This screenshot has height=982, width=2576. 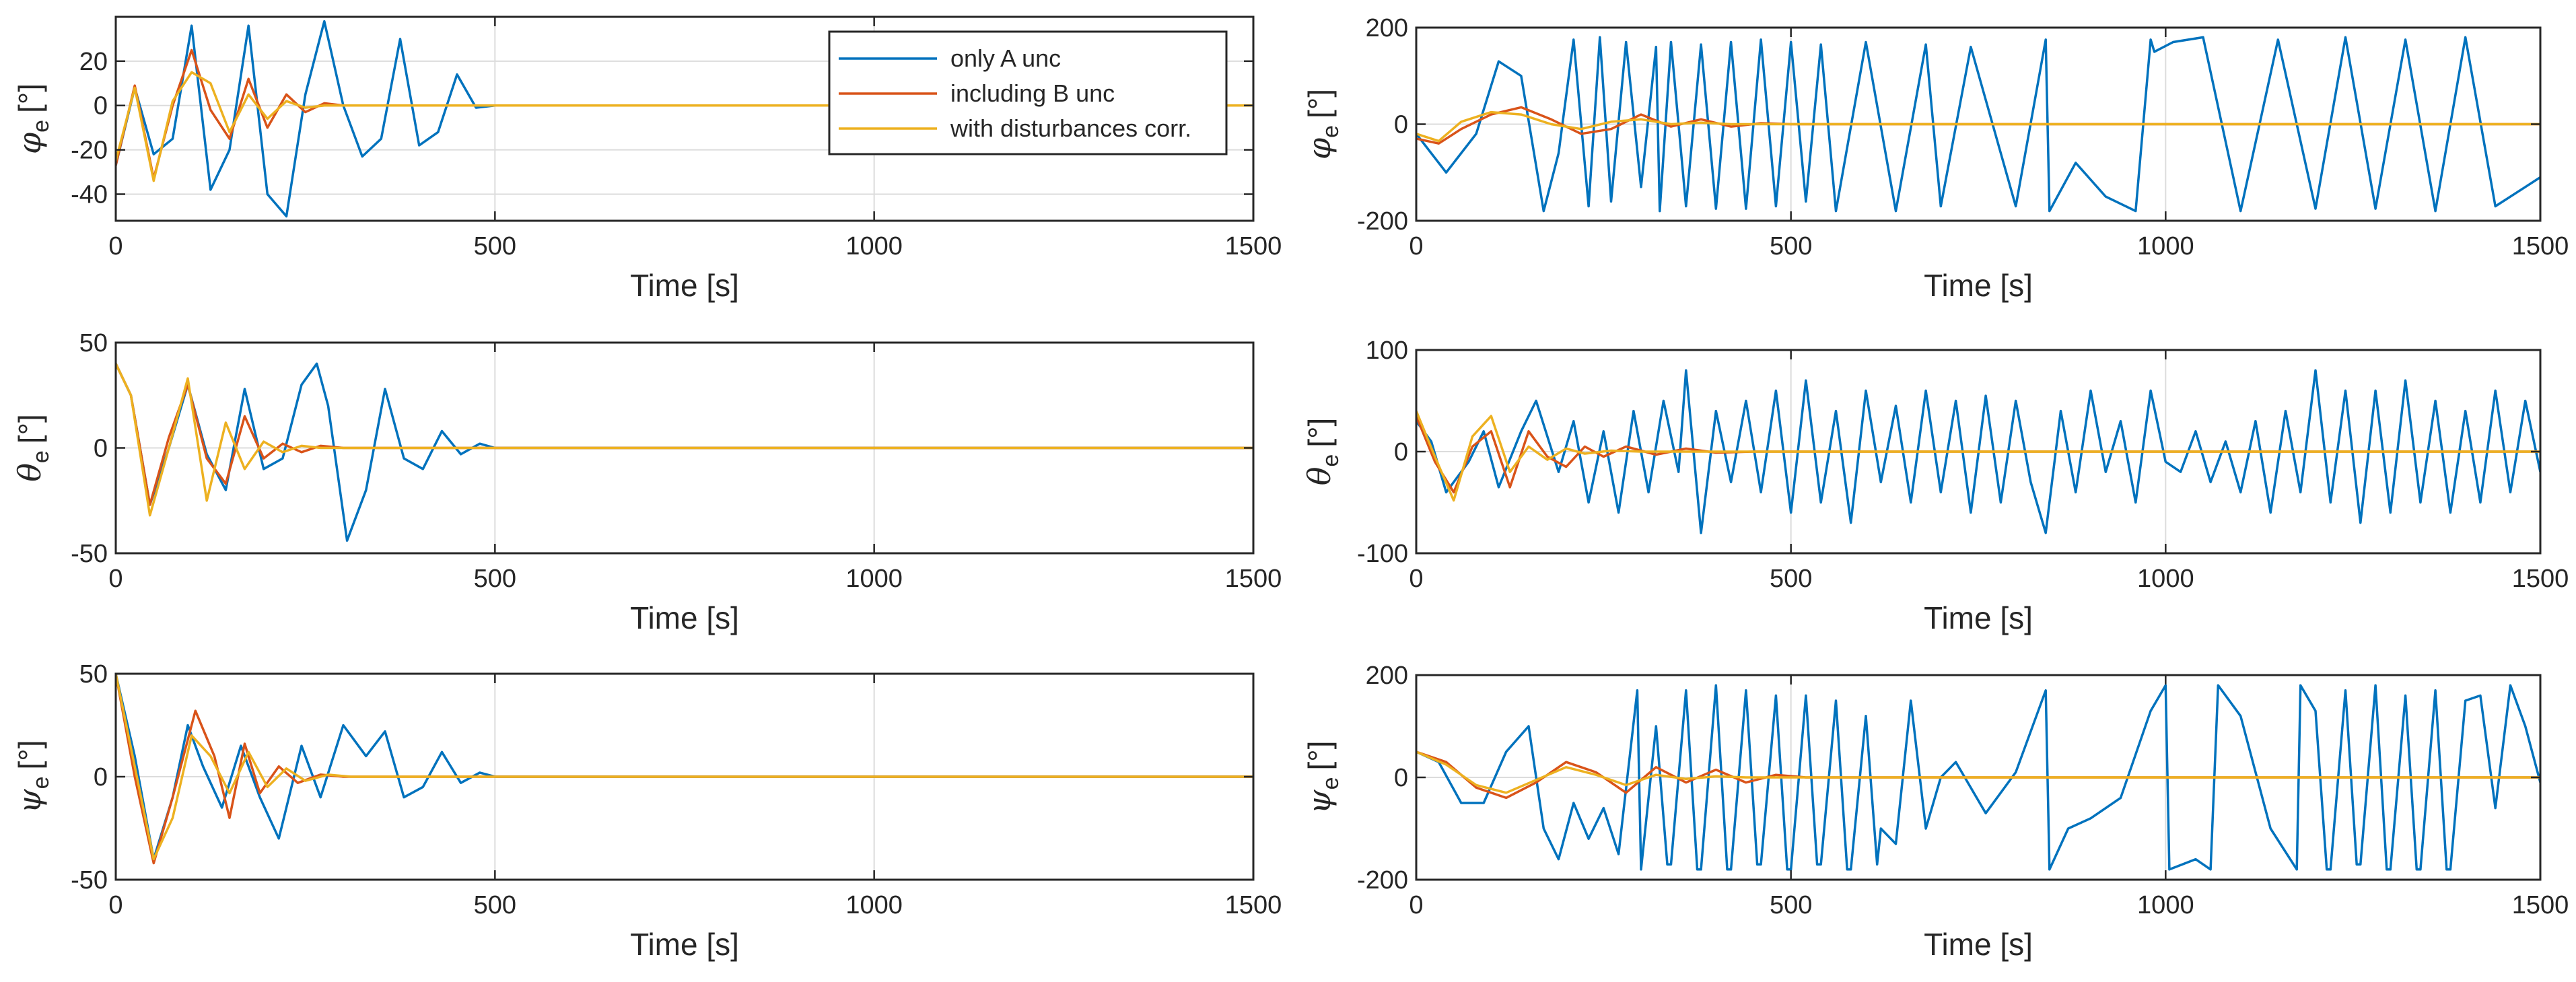 What do you see at coordinates (1032, 93) in the screenshot?
I see `legend-label: including B unc` at bounding box center [1032, 93].